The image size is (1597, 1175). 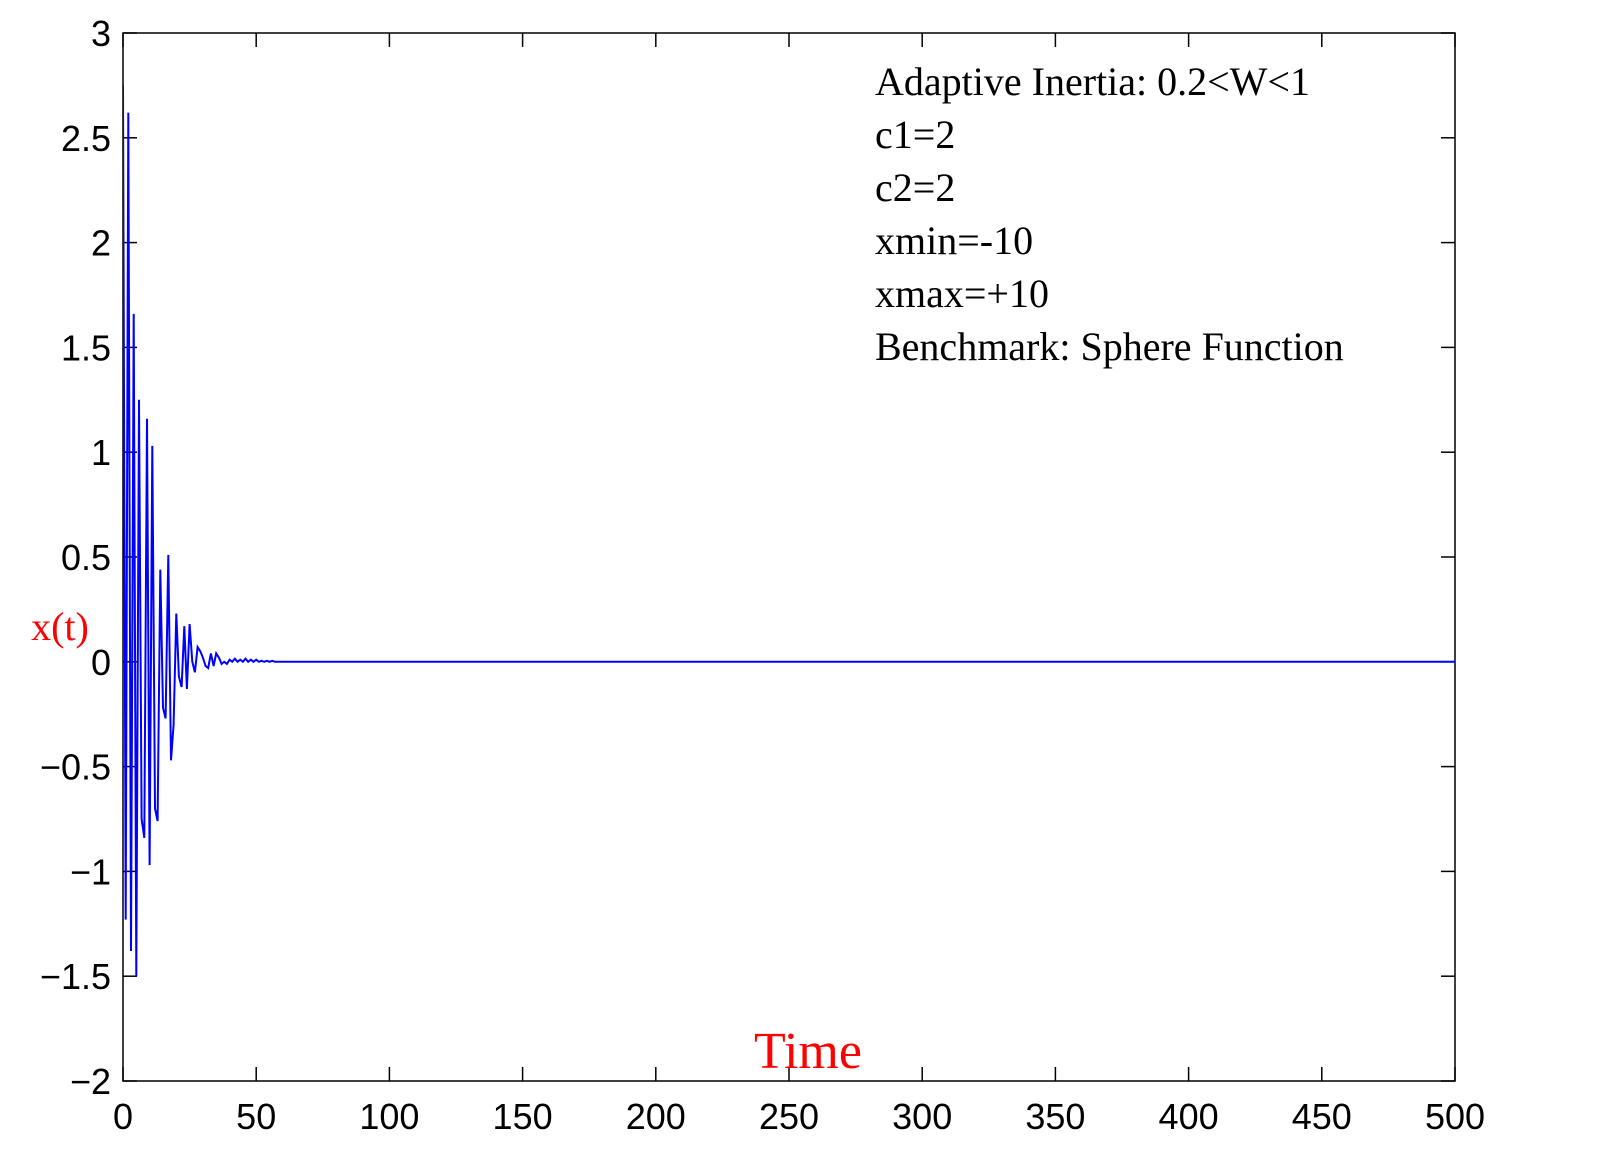 I want to click on y-tick-label: −2, so click(x=90, y=1081).